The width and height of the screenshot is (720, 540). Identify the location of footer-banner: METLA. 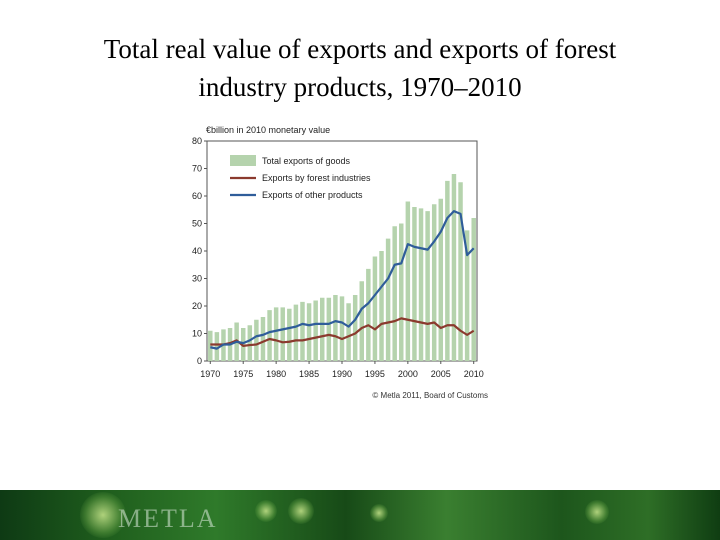
(360, 515).